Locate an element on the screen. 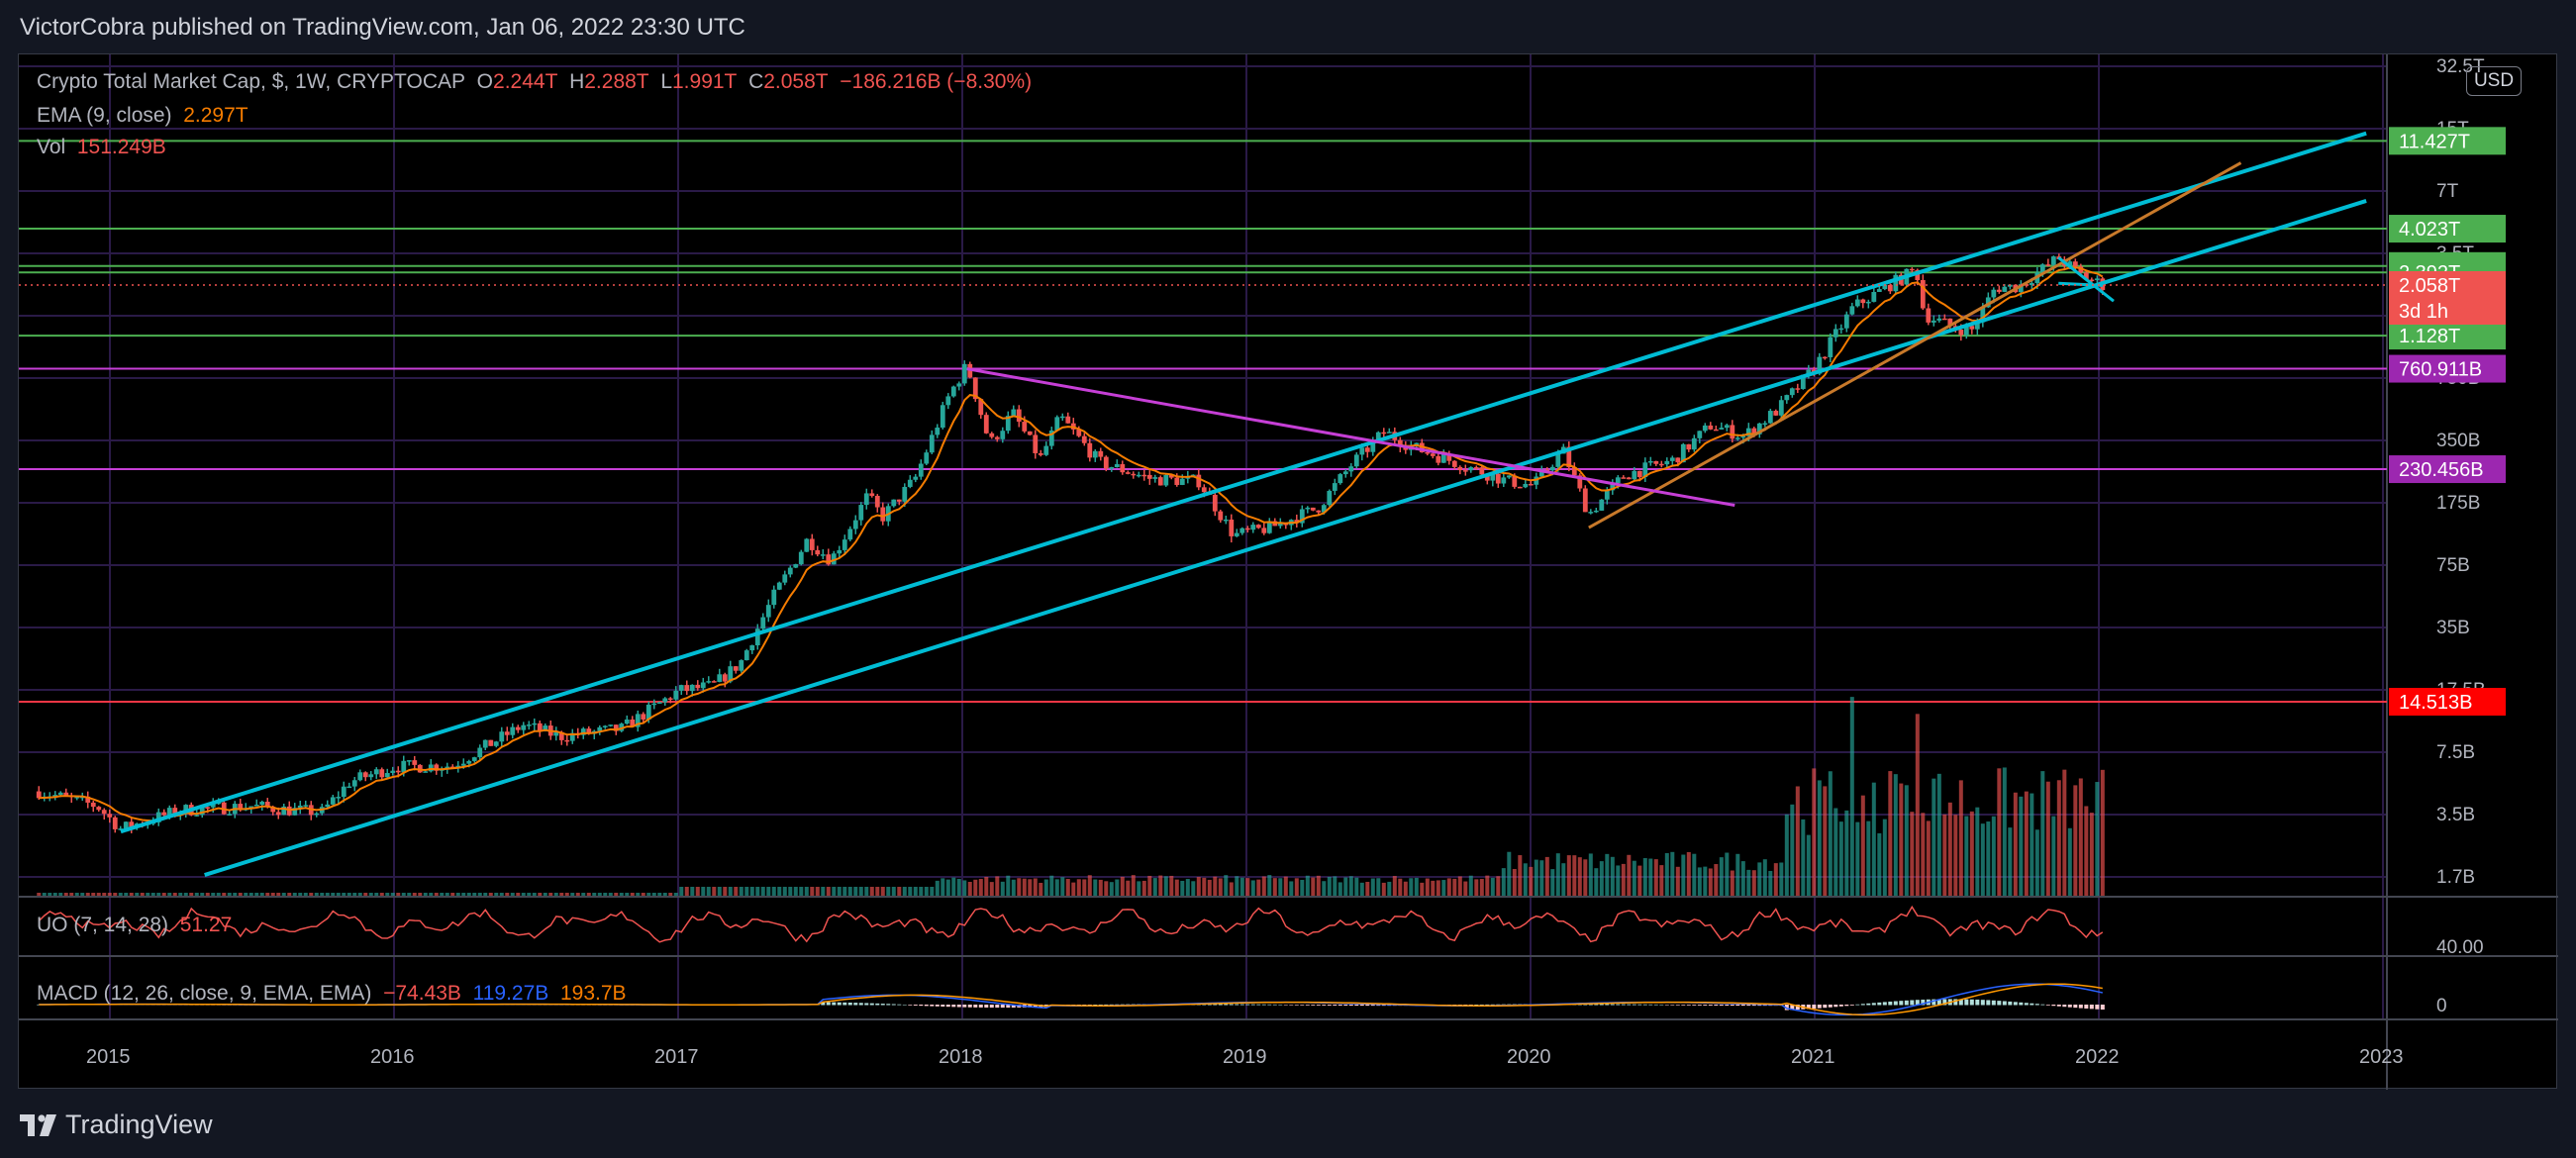 The height and width of the screenshot is (1158, 2576). uo-label: UO (7, 14, 28) is located at coordinates (103, 925).